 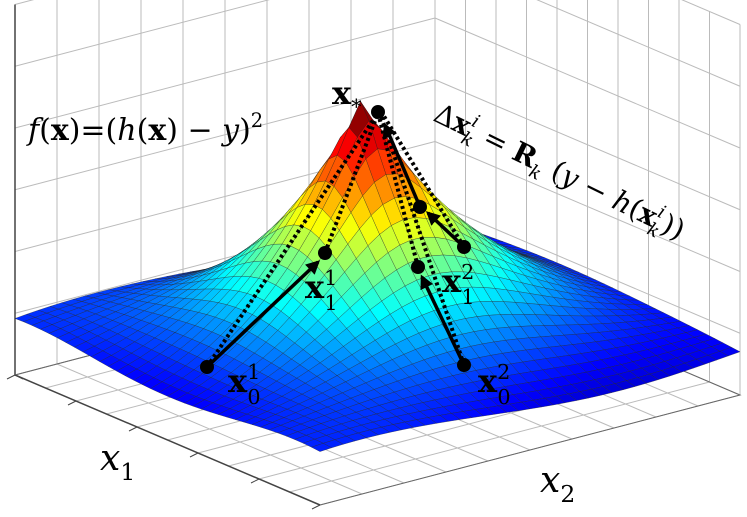 What do you see at coordinates (144, 128) in the screenshot?
I see `objective-function: f(x)=(h(x) − y)2` at bounding box center [144, 128].